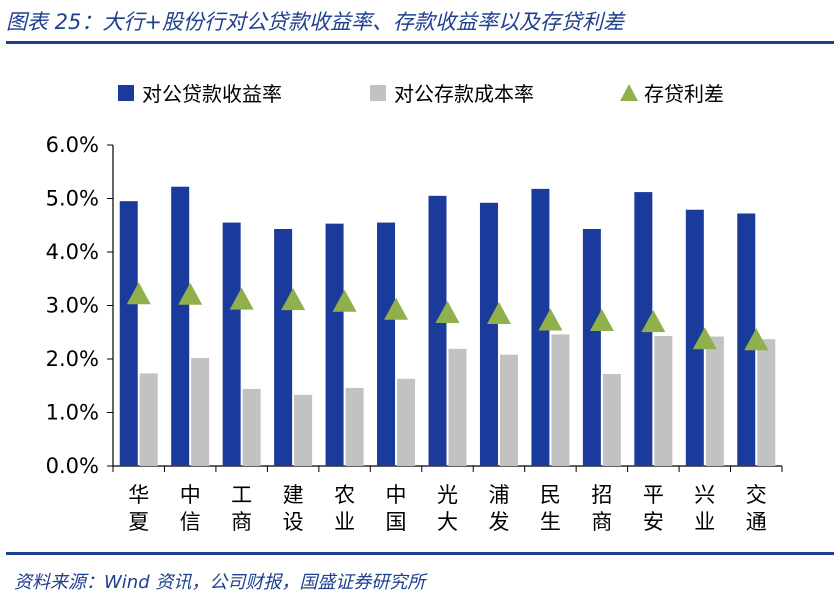  I want to click on source-note: 资料来源：Wind 资讯，公司财报，国盛证券研究所, so click(220, 582).